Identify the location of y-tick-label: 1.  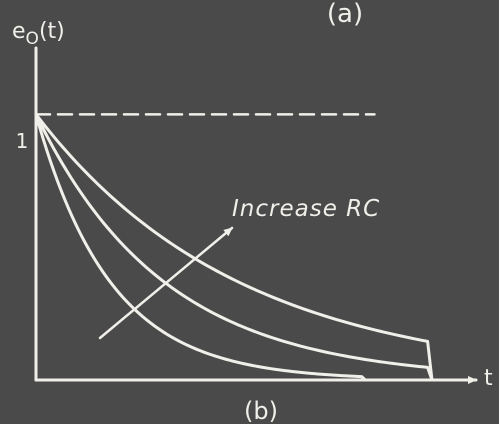
(22, 141).